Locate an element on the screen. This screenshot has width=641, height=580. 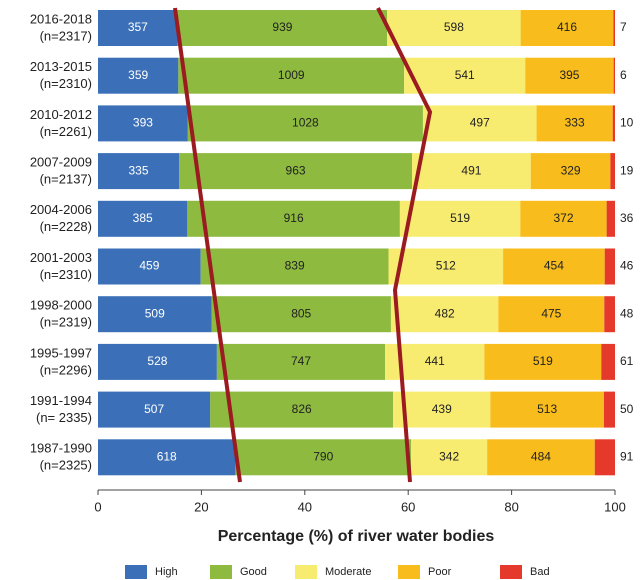
data-label: 497 is located at coordinates (480, 123).